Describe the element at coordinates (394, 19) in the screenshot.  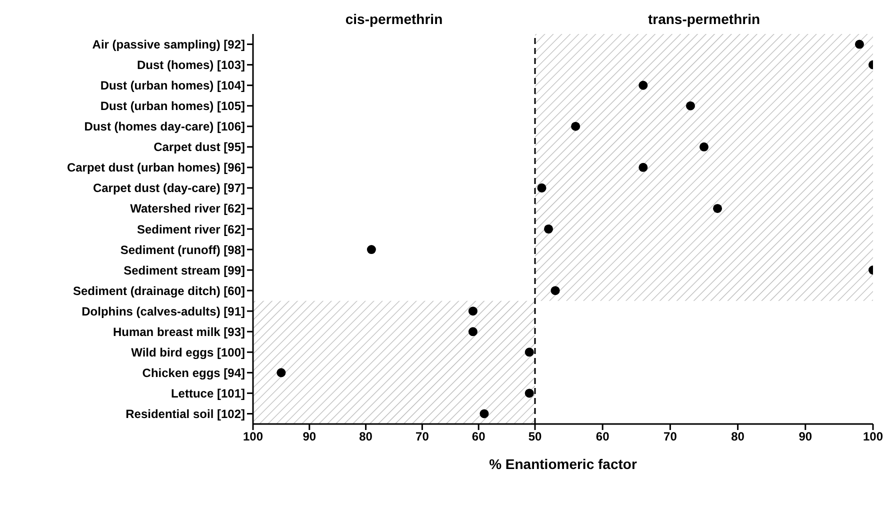
I see `chart-title: cis-permethrin` at that location.